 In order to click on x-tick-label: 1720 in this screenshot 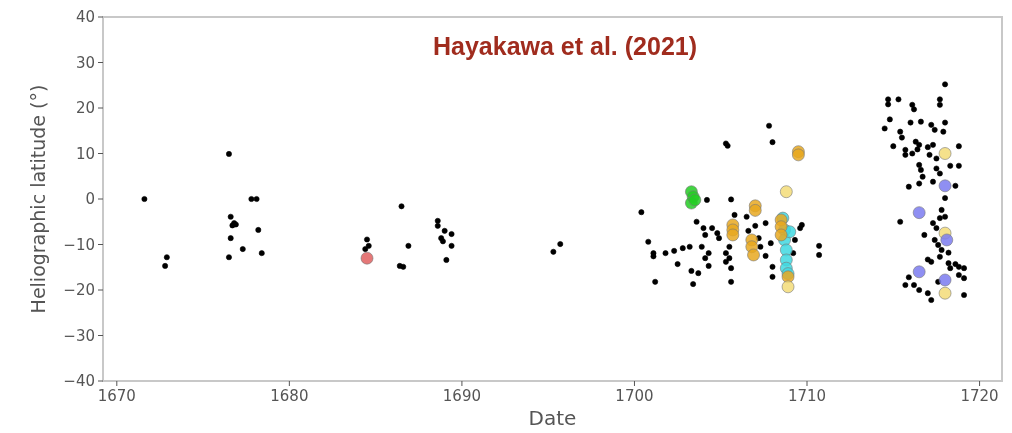, I will do `click(979, 396)`.